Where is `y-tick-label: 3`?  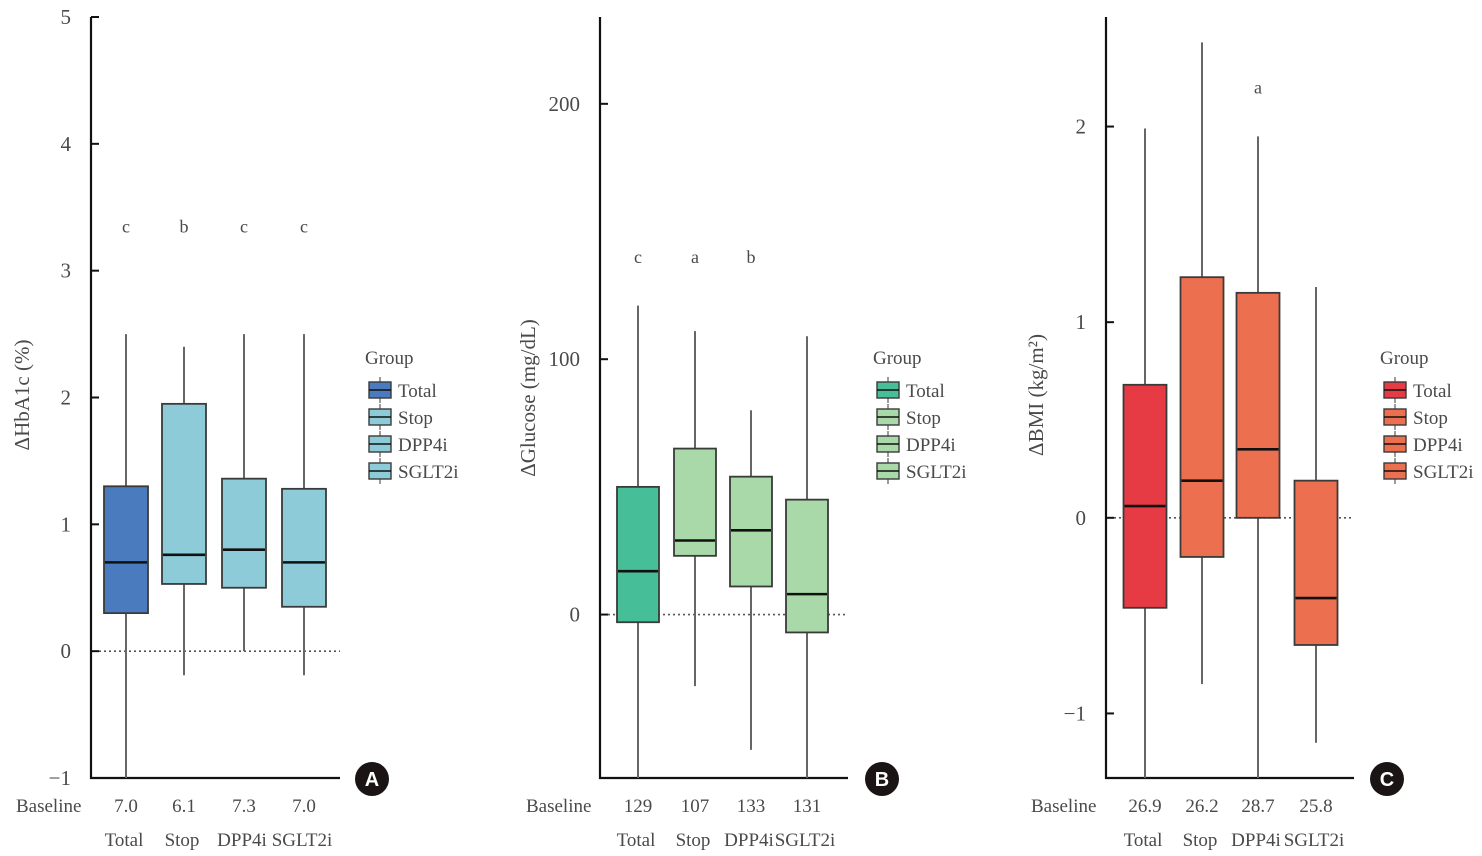 y-tick-label: 3 is located at coordinates (66, 271).